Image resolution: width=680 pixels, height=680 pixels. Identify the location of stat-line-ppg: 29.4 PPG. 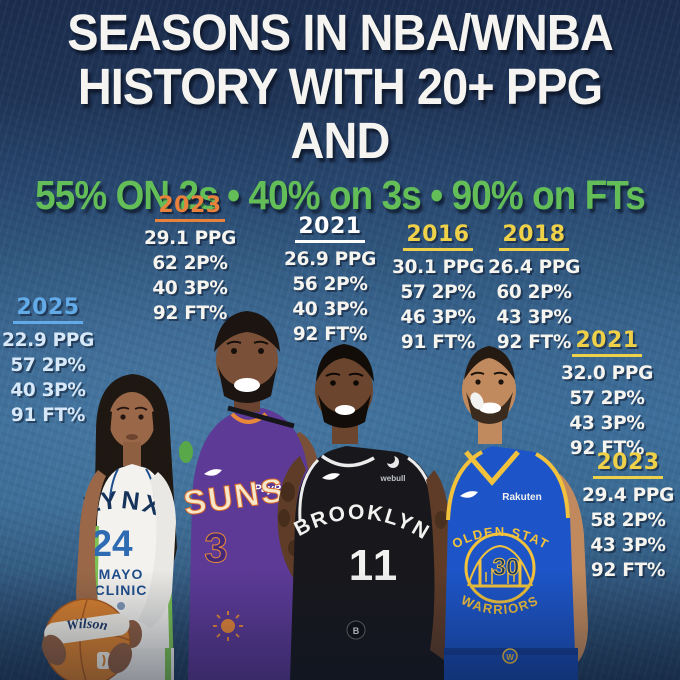
(628, 495).